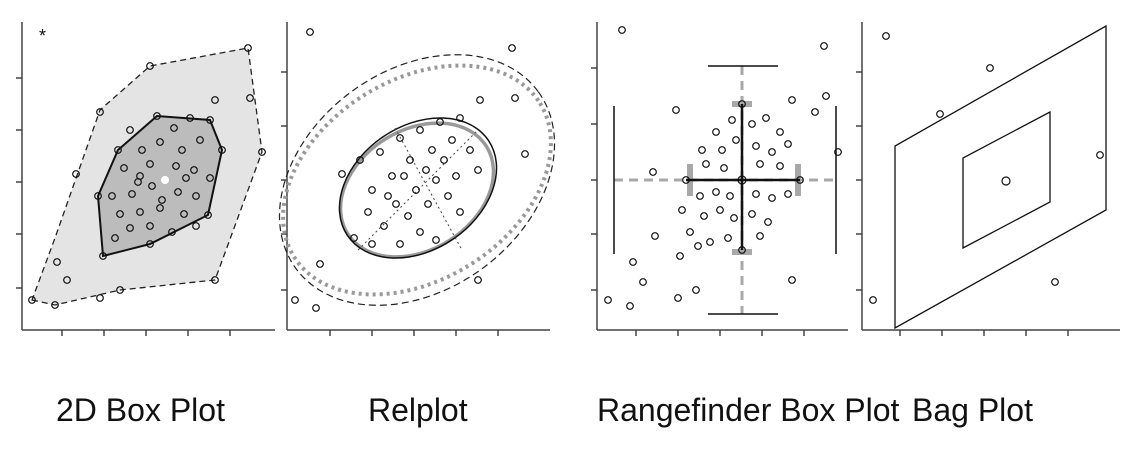  I want to click on hinge-ellipse-gray, so click(417, 190).